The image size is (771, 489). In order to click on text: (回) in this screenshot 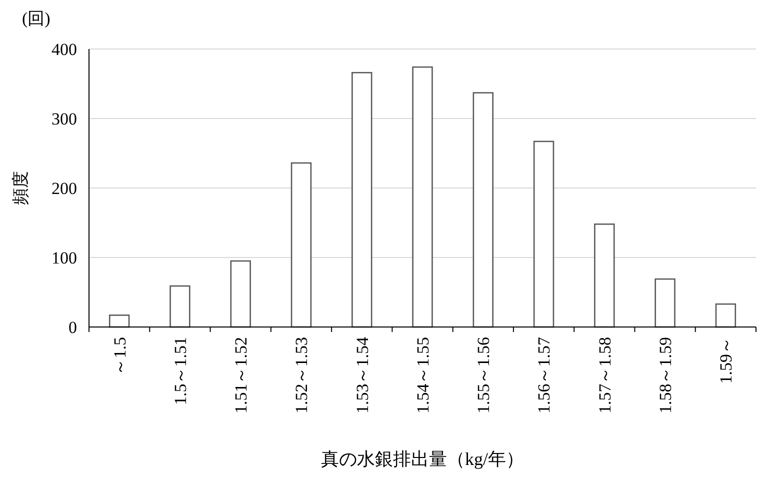, I will do `click(36, 18)`.